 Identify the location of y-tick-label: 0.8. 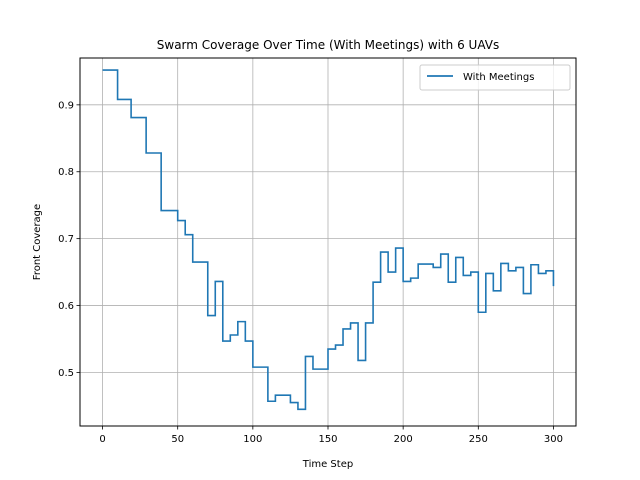
(66, 172).